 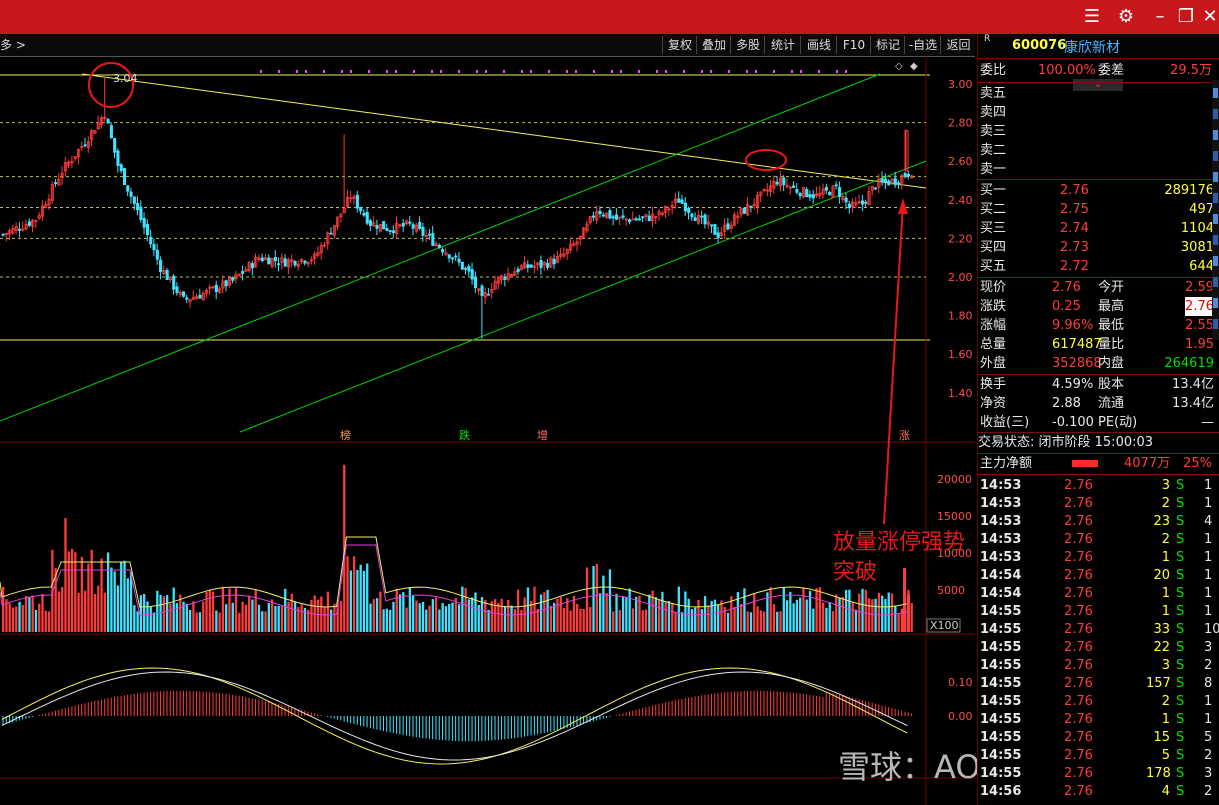 What do you see at coordinates (542, 435) in the screenshot?
I see `event-marker: 增` at bounding box center [542, 435].